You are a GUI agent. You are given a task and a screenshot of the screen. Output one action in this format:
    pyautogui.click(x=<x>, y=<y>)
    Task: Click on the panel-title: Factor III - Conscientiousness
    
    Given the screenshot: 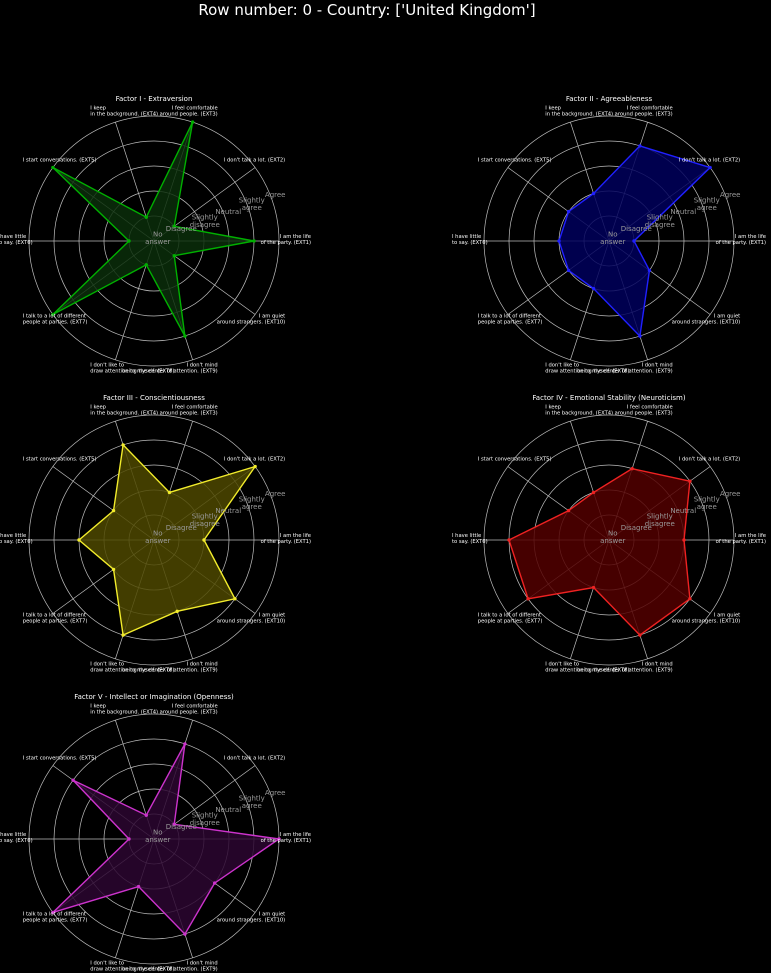 What is the action you would take?
    pyautogui.click(x=154, y=398)
    